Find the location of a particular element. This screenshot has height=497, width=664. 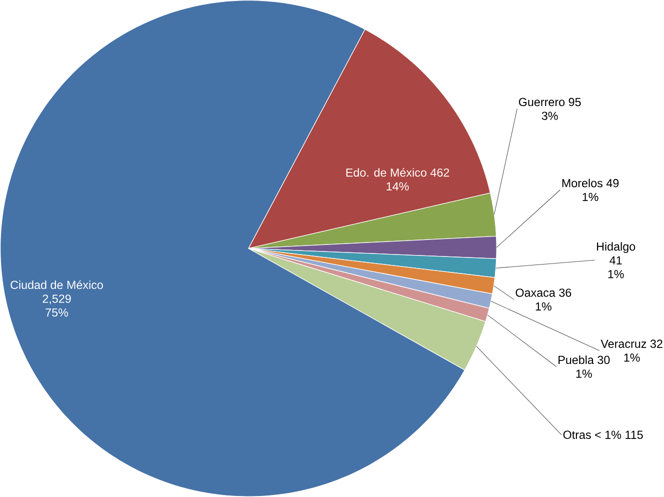

slice-label: Ciudad de México is located at coordinates (56, 285).